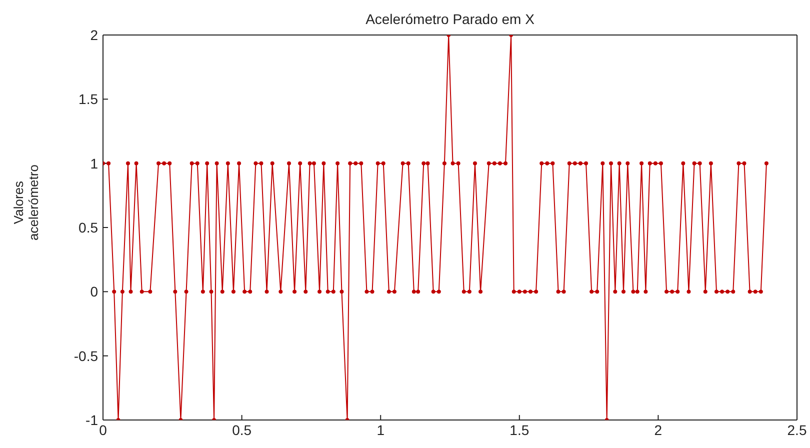 This screenshot has height=448, width=810. I want to click on x-tick-label: 1.5, so click(520, 430).